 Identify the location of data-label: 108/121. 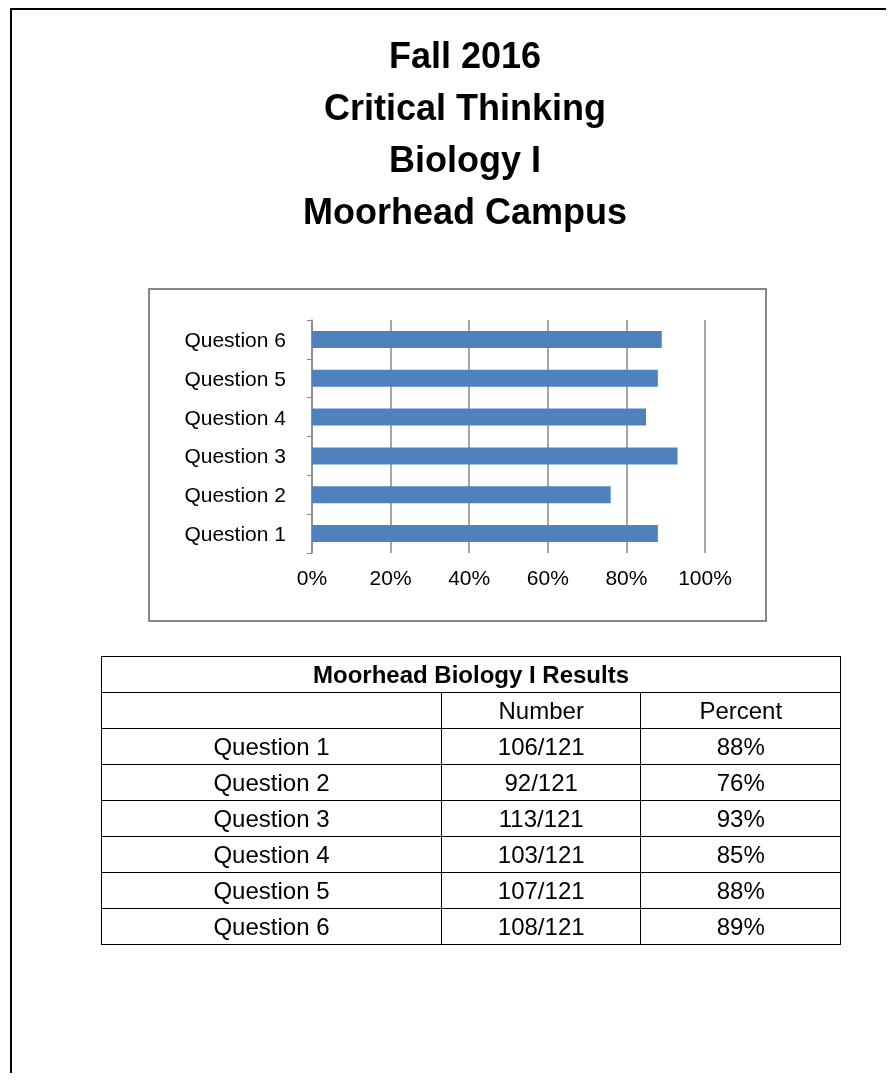
(541, 926).